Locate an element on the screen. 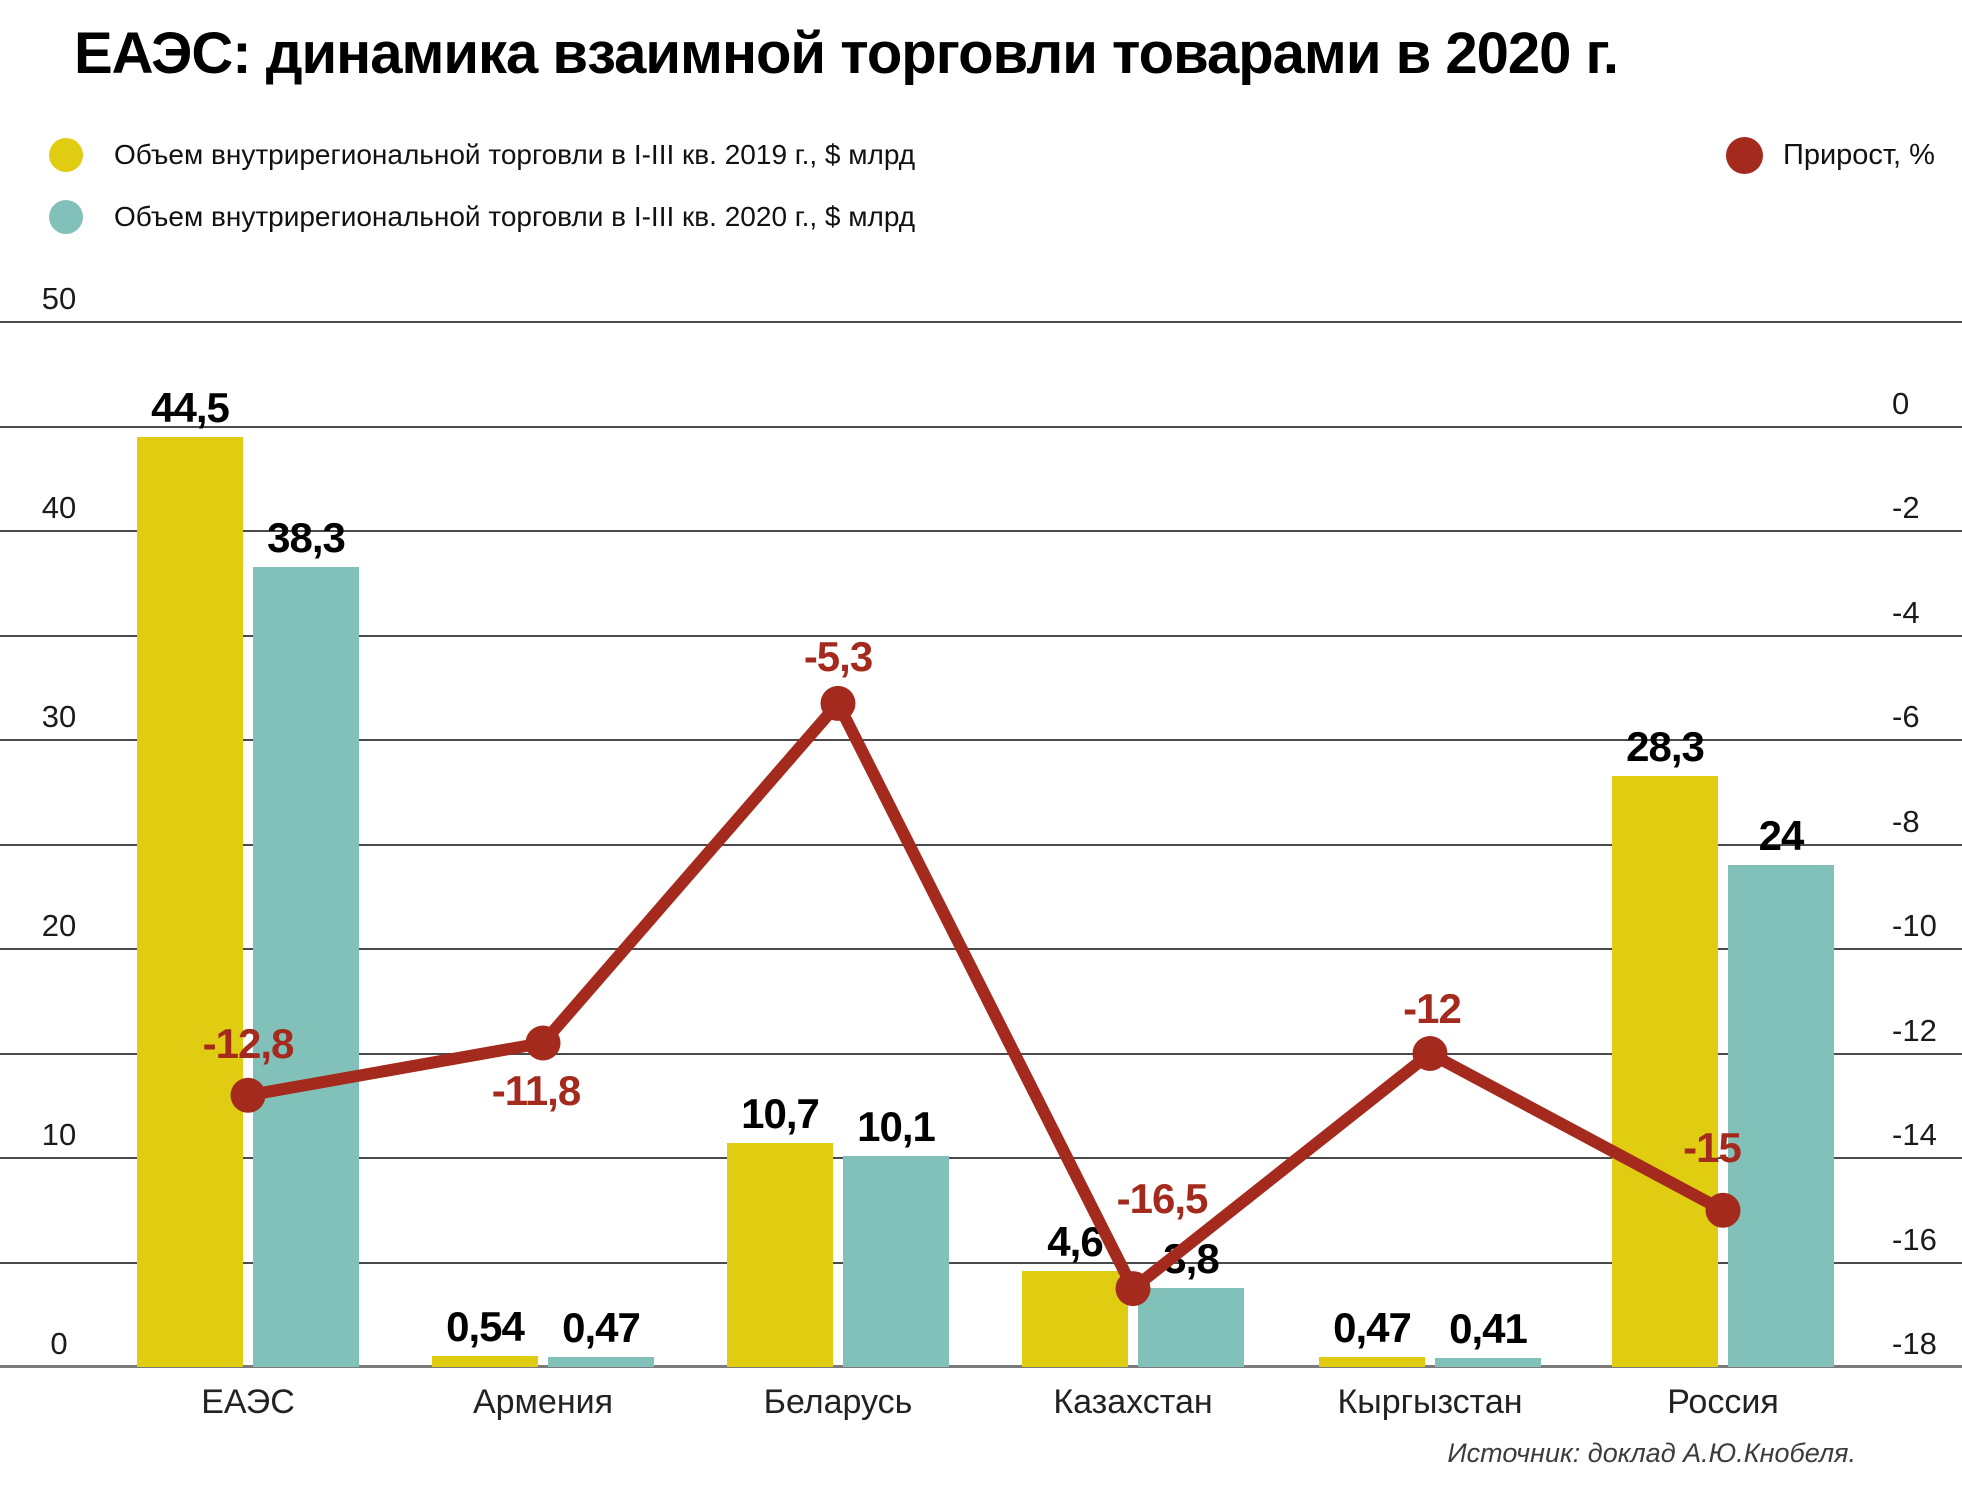  bar-value-2019: 10,7 is located at coordinates (780, 1113).